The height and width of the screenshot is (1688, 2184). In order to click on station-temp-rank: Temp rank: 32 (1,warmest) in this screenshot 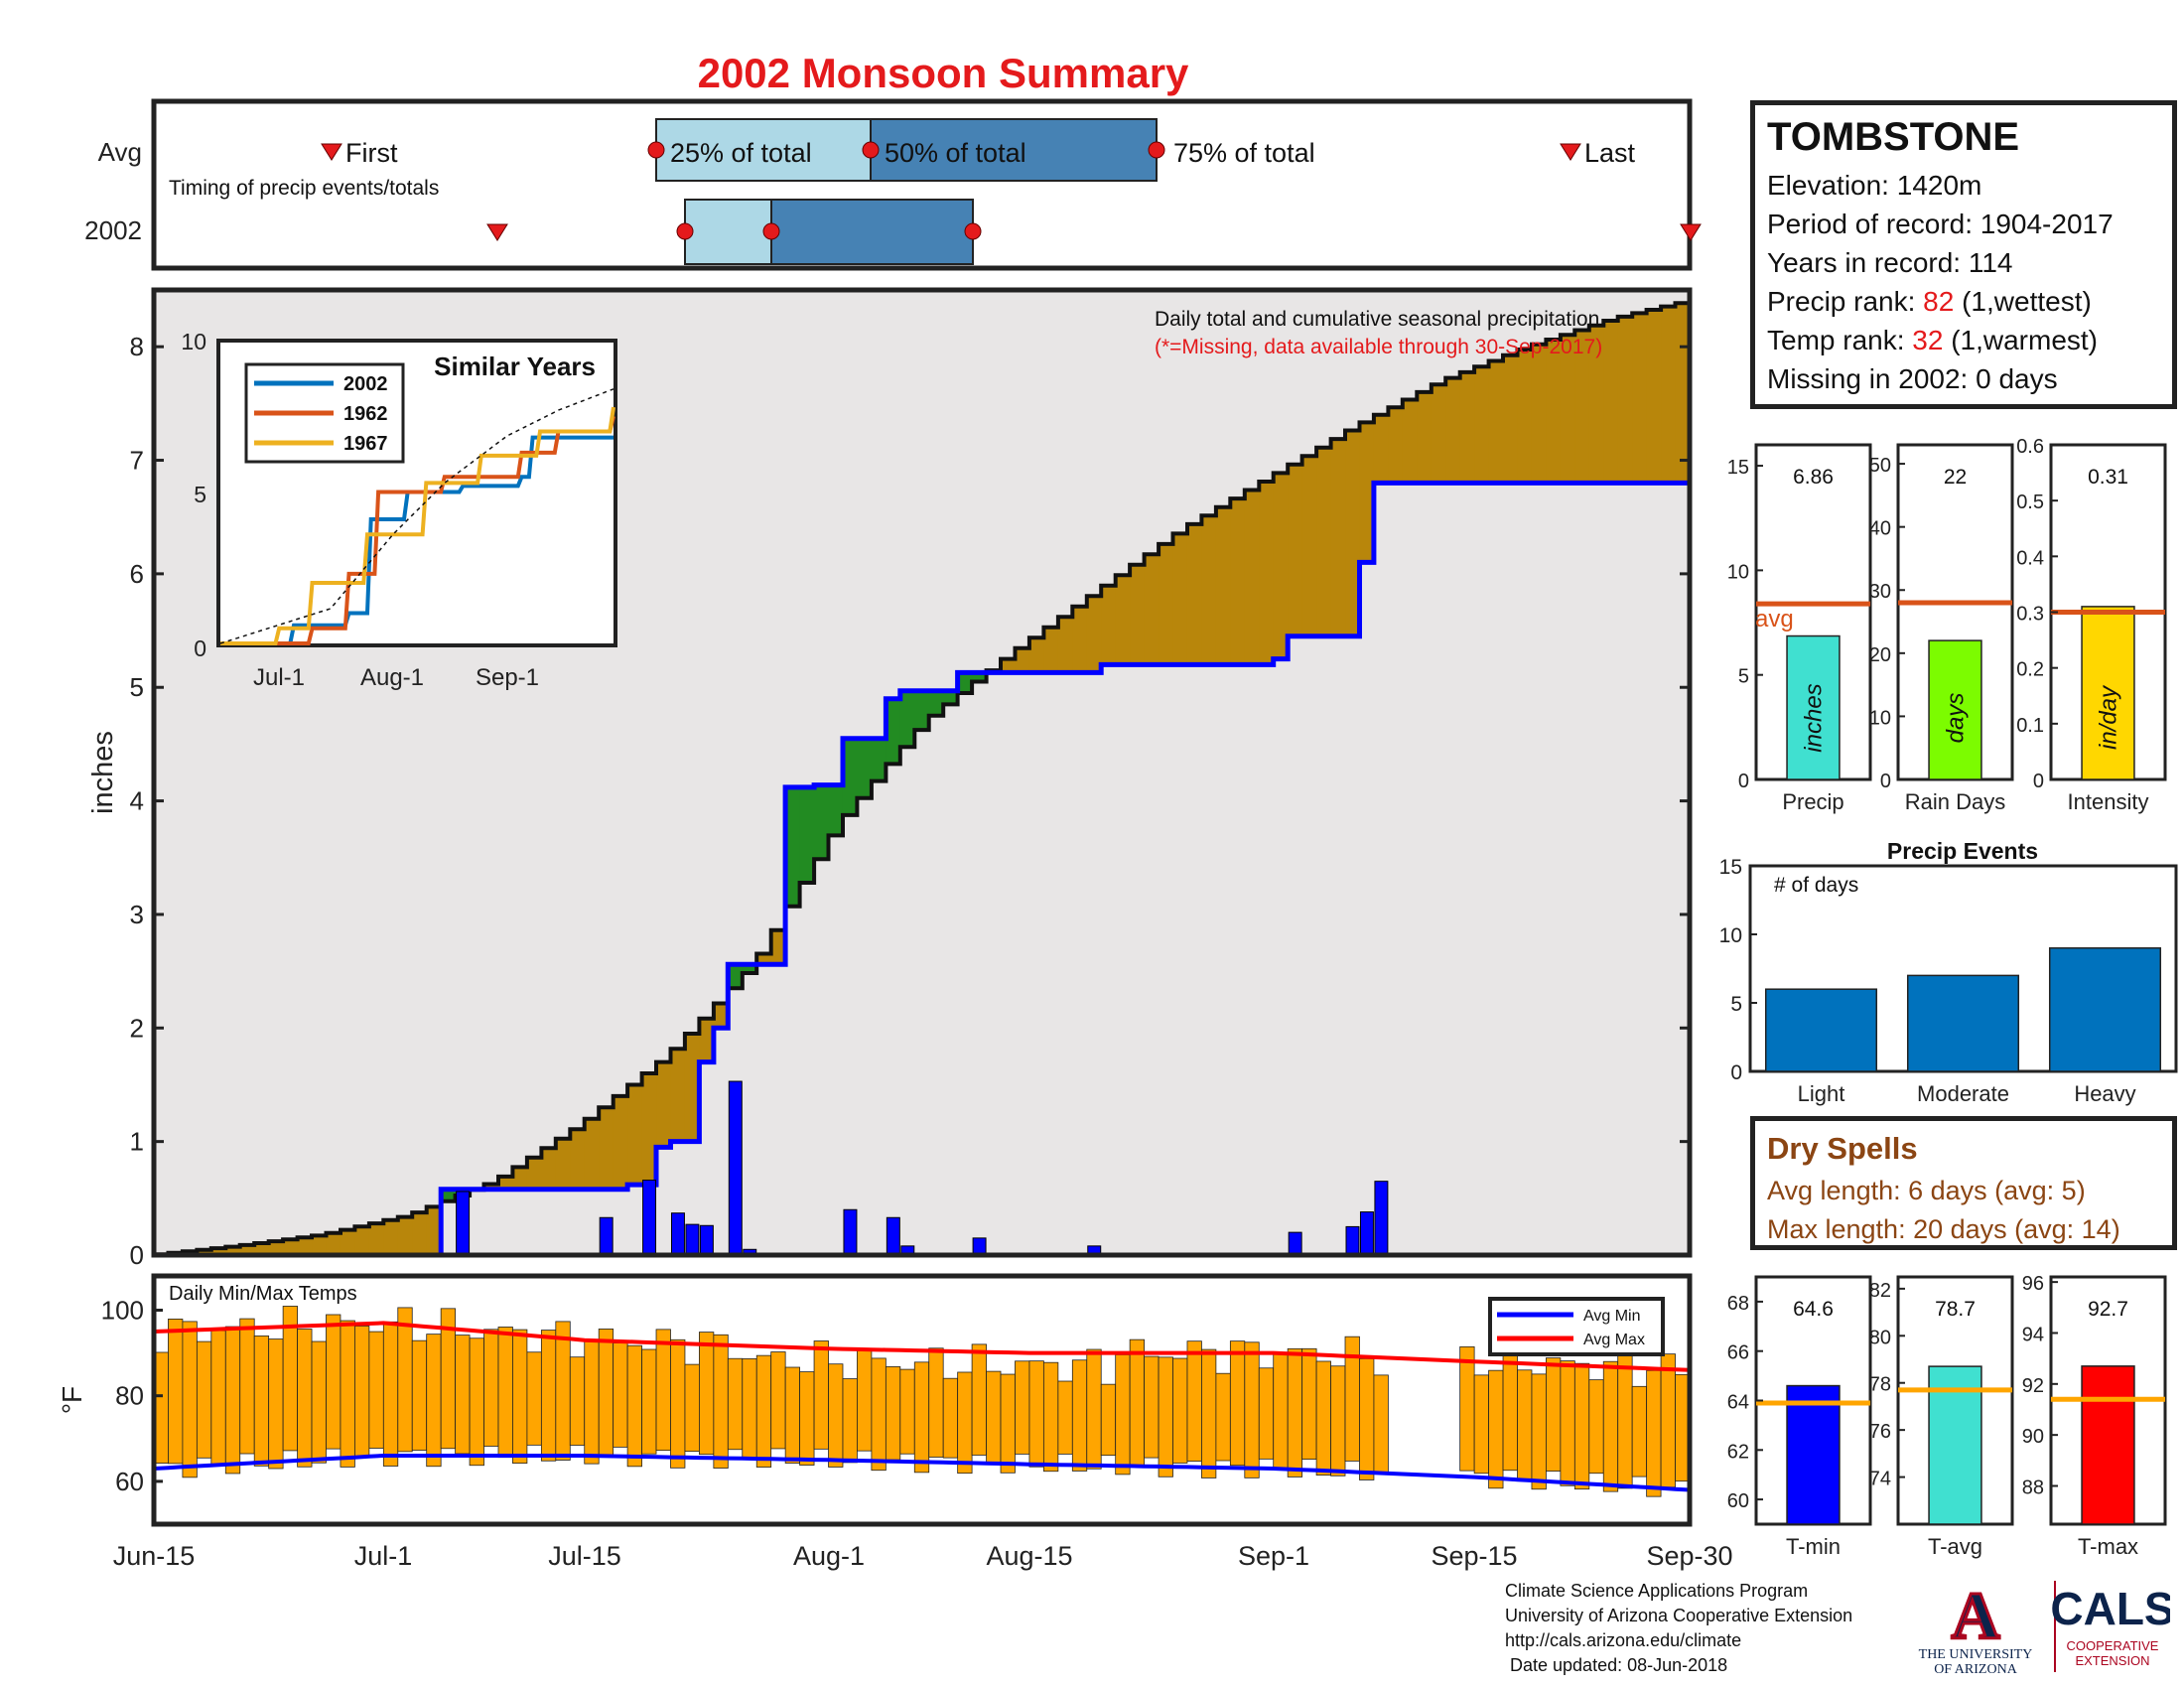, I will do `click(1969, 340)`.